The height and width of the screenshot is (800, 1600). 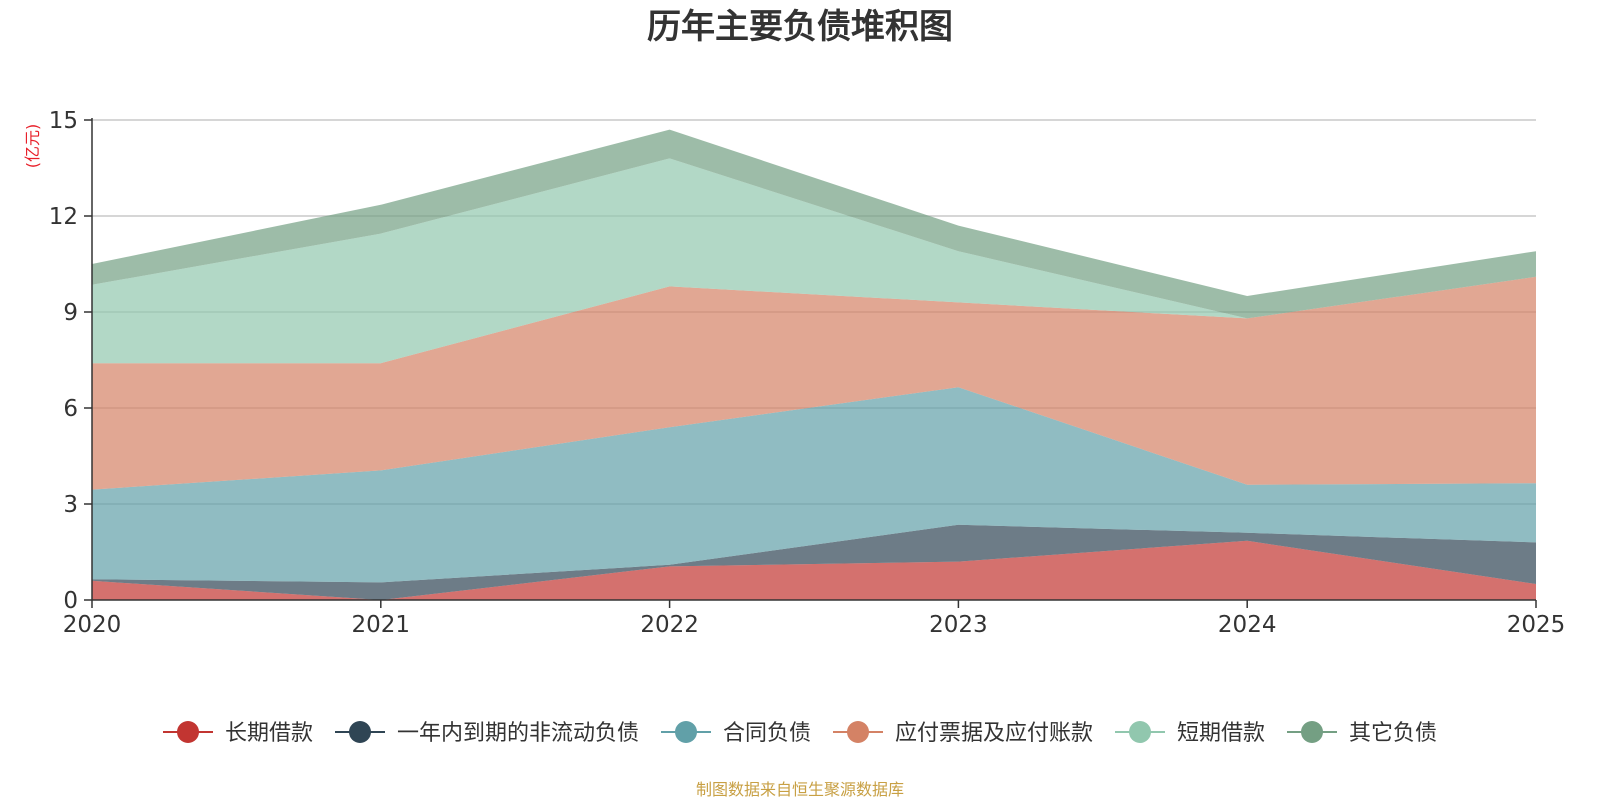 I want to click on y-tick-label-6: 6, so click(x=70, y=409).